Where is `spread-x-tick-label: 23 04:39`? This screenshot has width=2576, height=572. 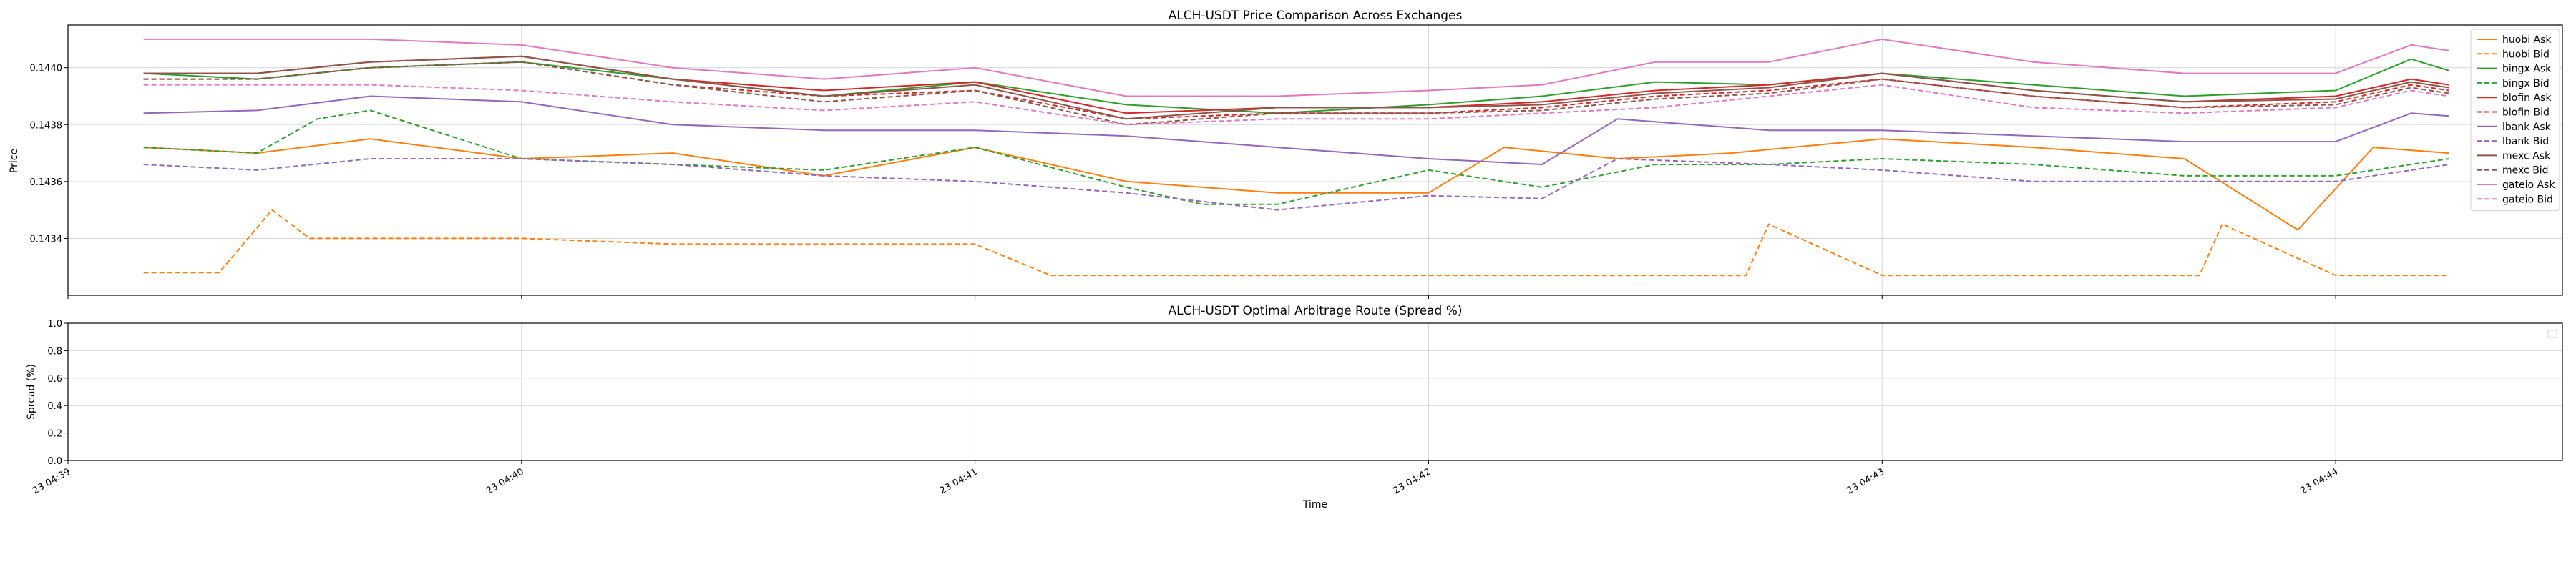 spread-x-tick-label: 23 04:39 is located at coordinates (51, 481).